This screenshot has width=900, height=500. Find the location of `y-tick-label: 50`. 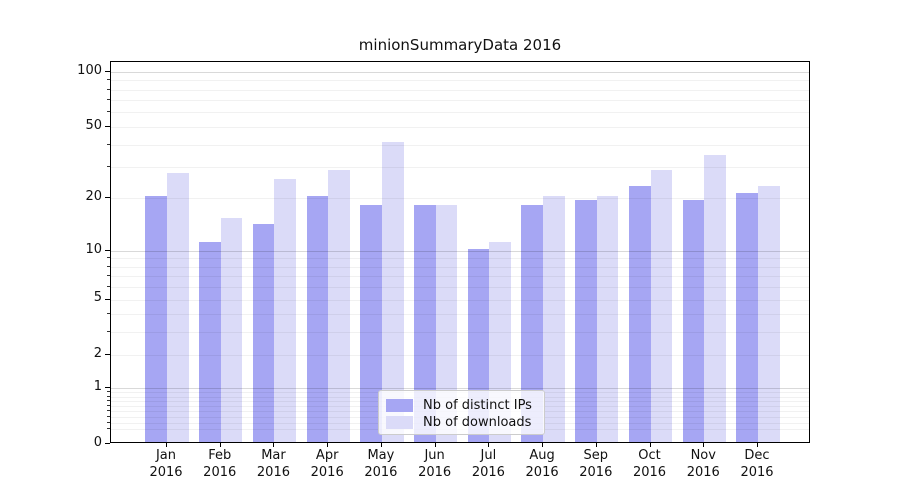

y-tick-label: 50 is located at coordinates (93, 125).